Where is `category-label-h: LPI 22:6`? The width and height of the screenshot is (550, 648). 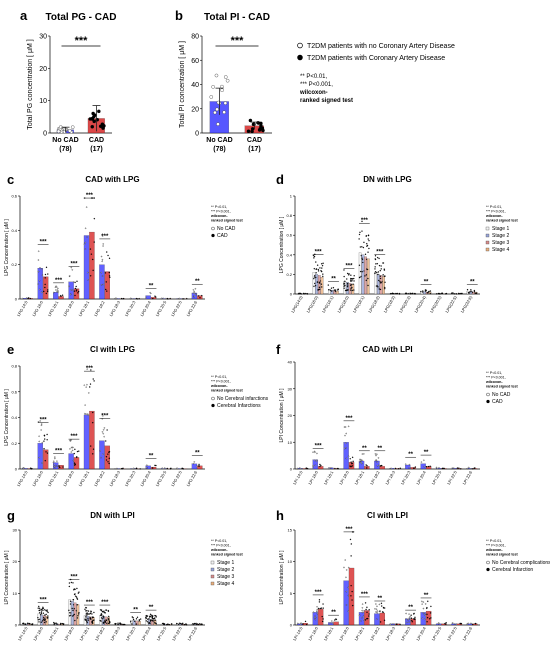 category-label-h: LPI 22:6 is located at coordinates (467, 633).